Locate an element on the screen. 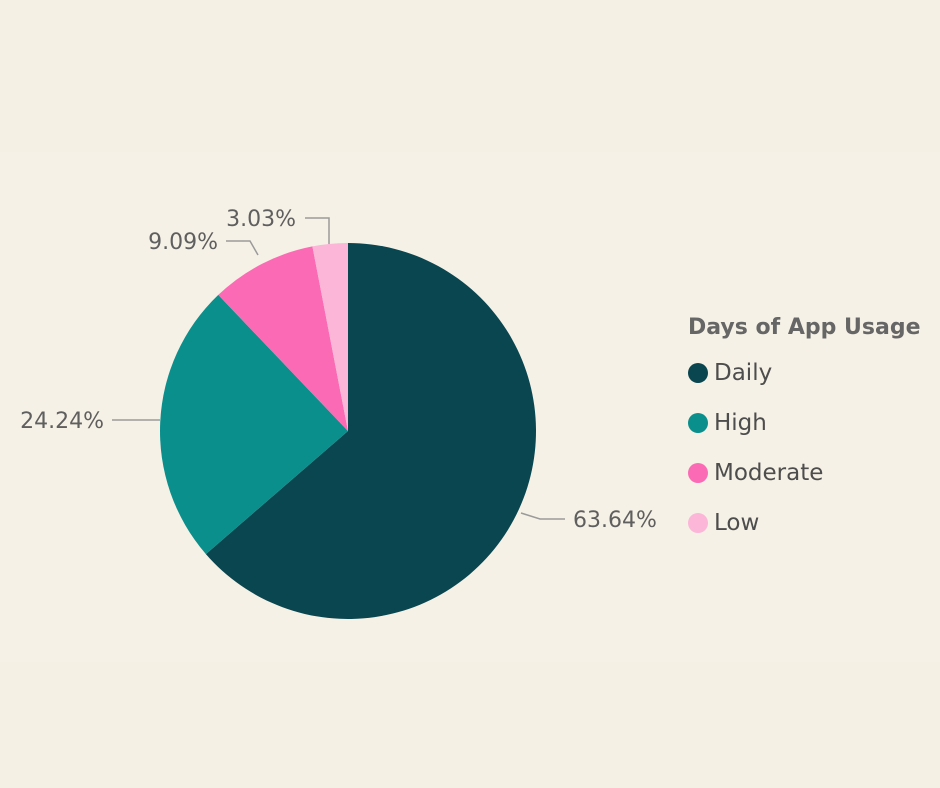 The width and height of the screenshot is (940, 788). legend-item-low: Low is located at coordinates (804, 523).